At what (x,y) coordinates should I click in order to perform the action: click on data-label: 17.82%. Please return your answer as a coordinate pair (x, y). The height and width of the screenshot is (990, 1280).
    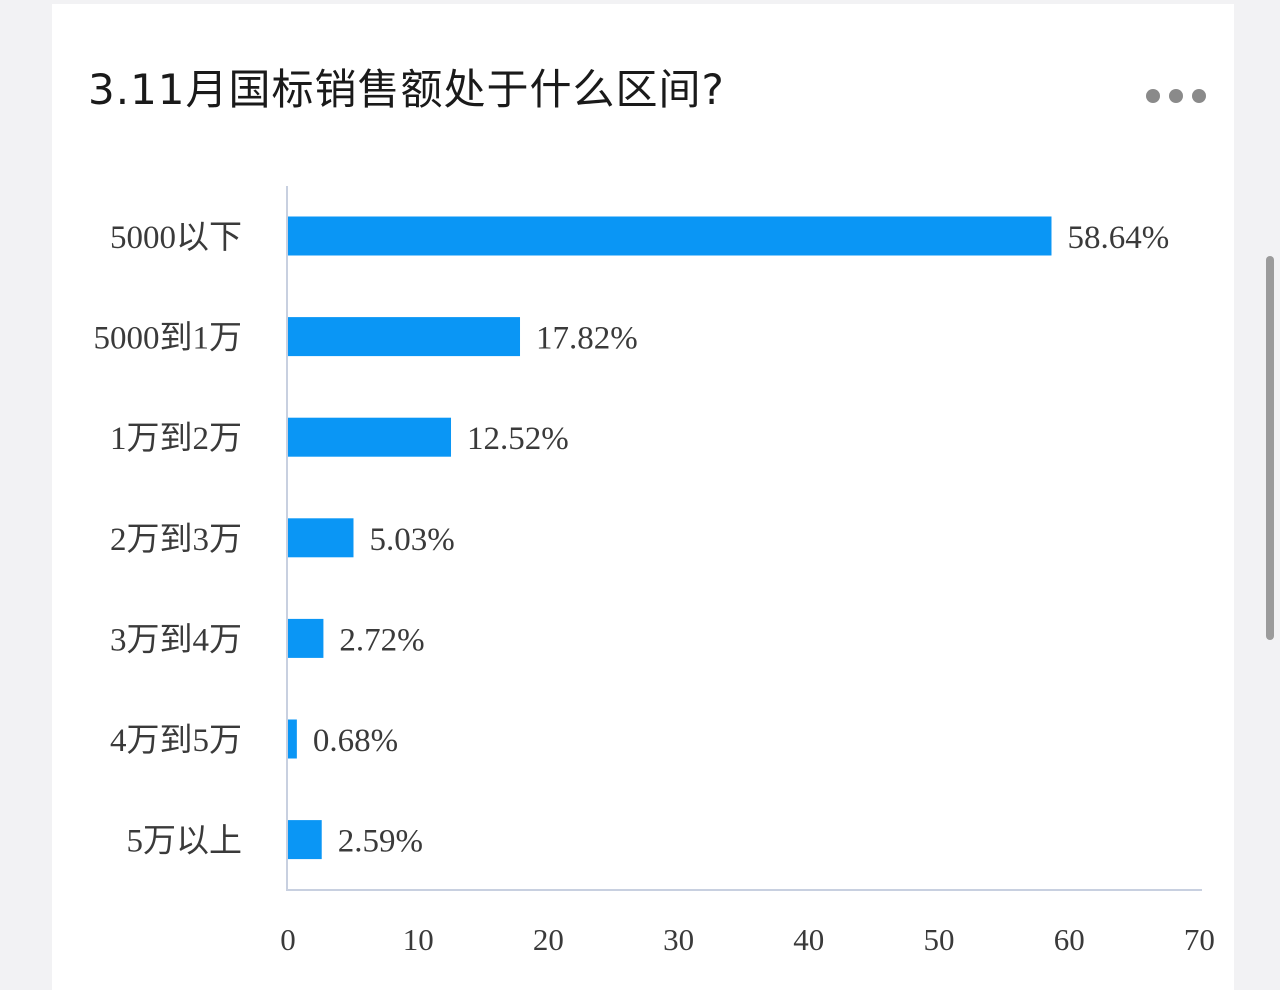
    Looking at the image, I should click on (587, 339).